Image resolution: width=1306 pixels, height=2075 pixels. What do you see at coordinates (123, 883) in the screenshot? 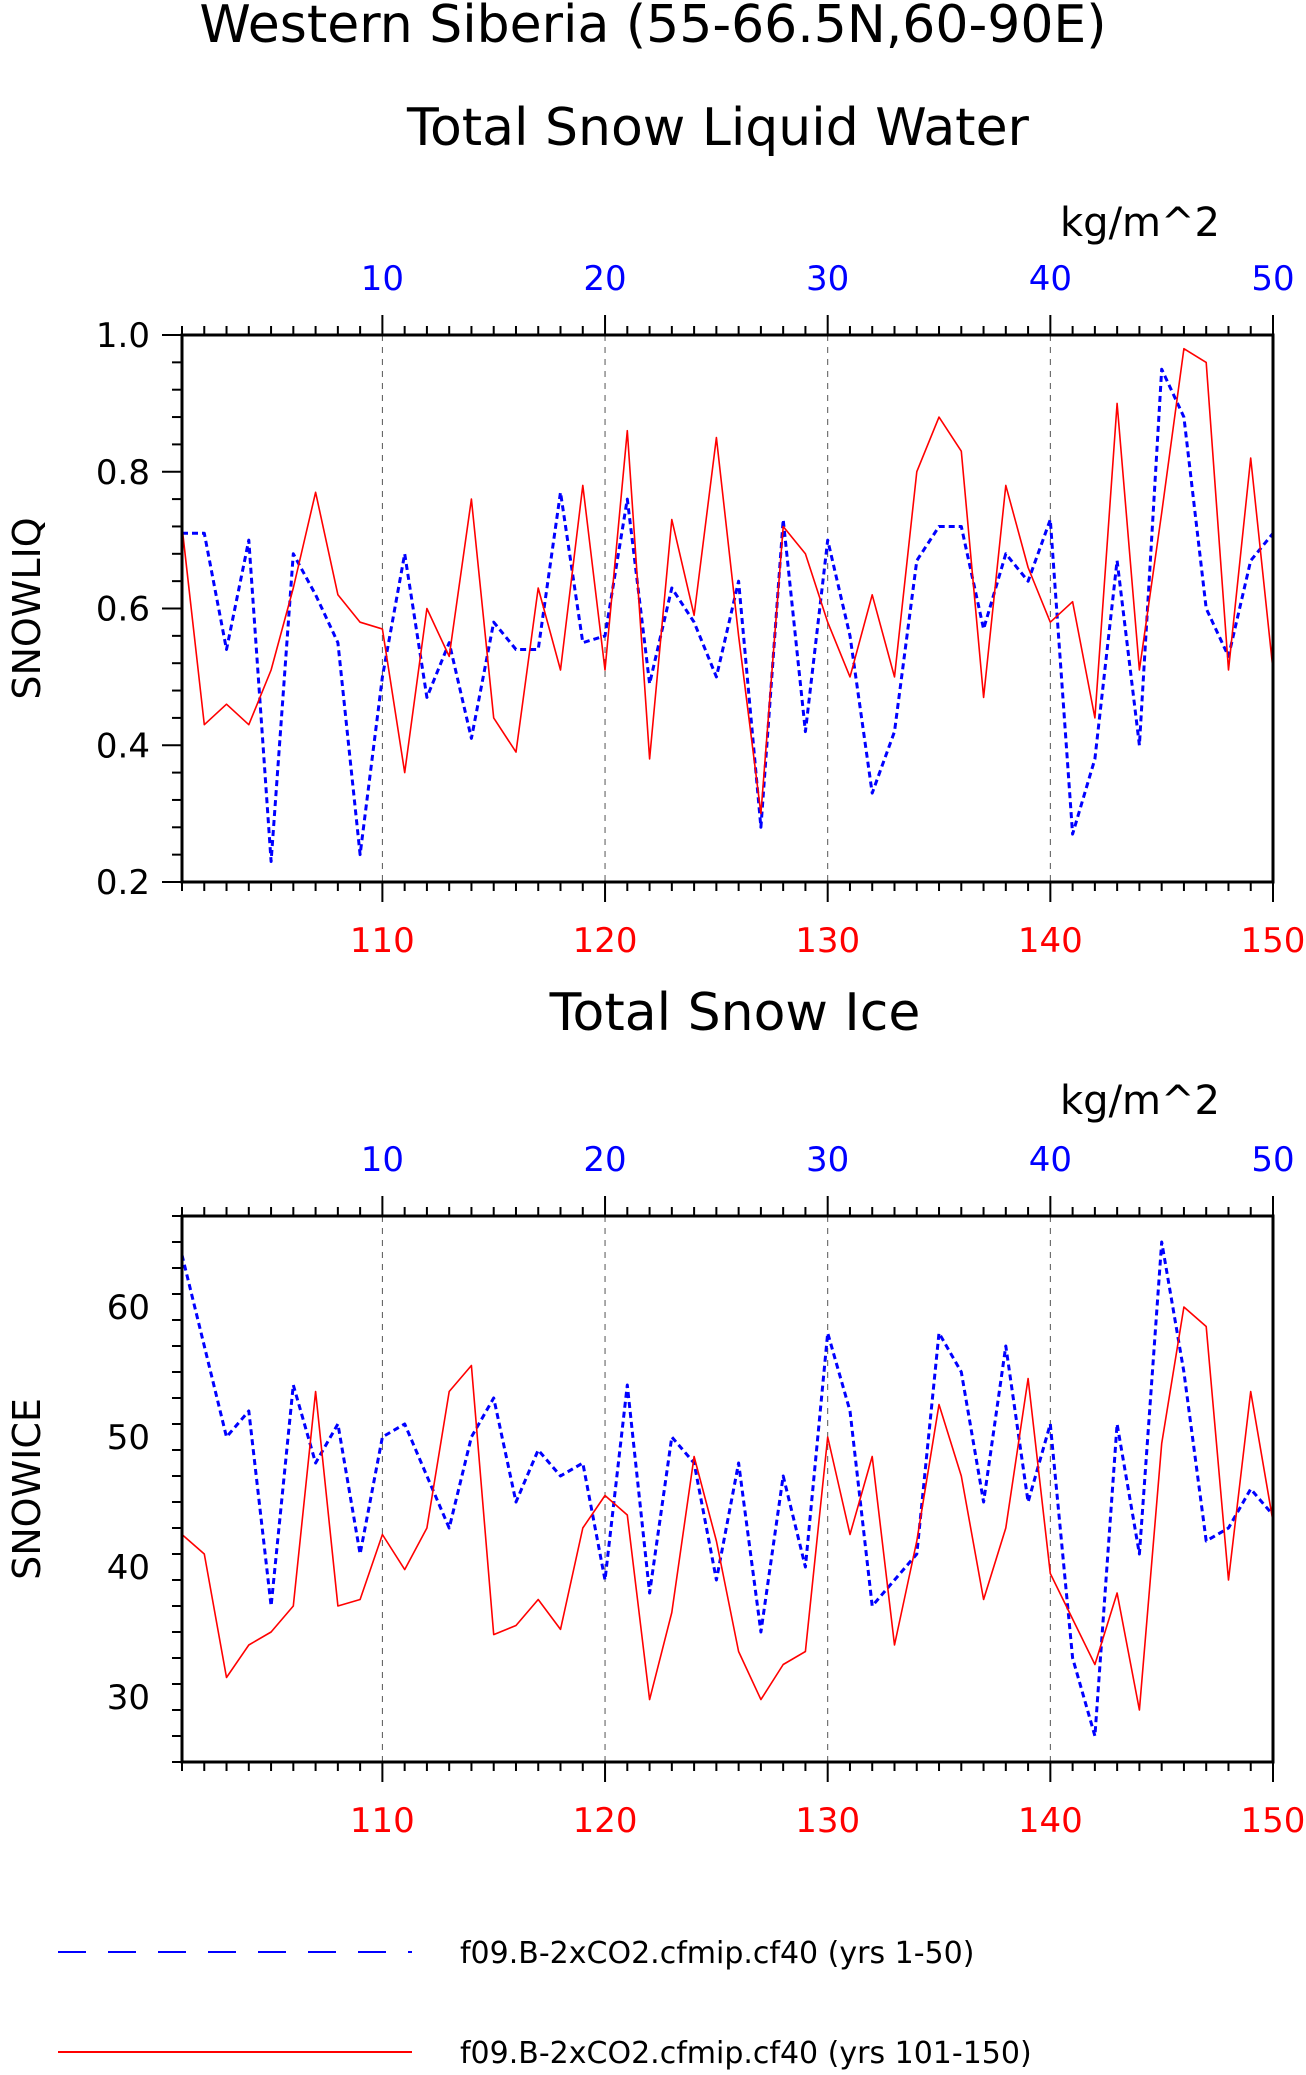
I see `y-tick-label: 0.2` at bounding box center [123, 883].